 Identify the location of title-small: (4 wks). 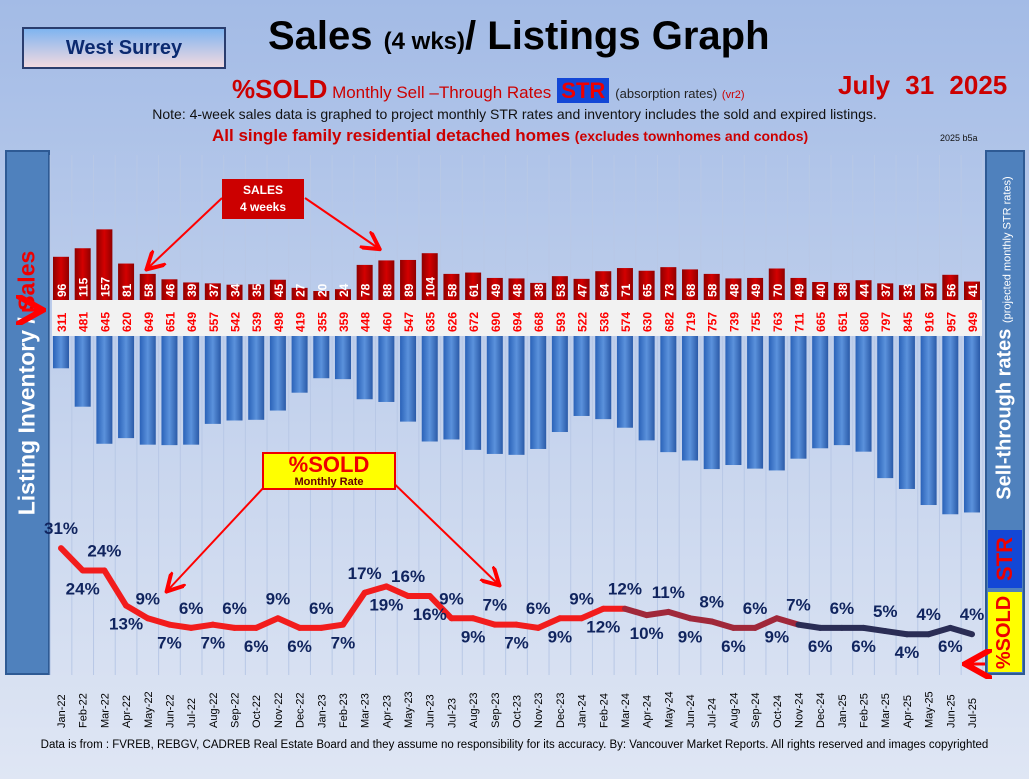
(424, 41).